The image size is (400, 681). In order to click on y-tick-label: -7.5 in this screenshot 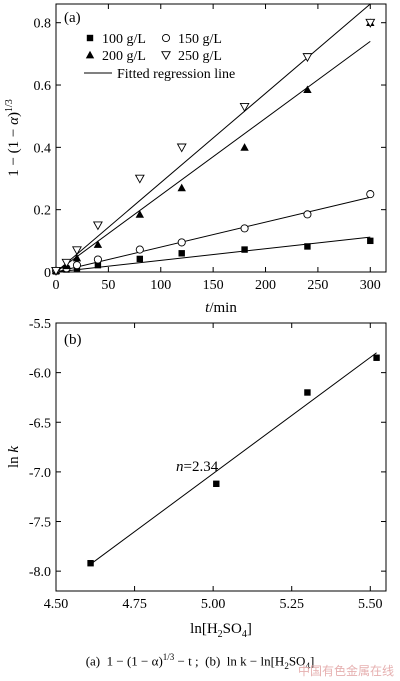, I will do `click(40, 523)`.